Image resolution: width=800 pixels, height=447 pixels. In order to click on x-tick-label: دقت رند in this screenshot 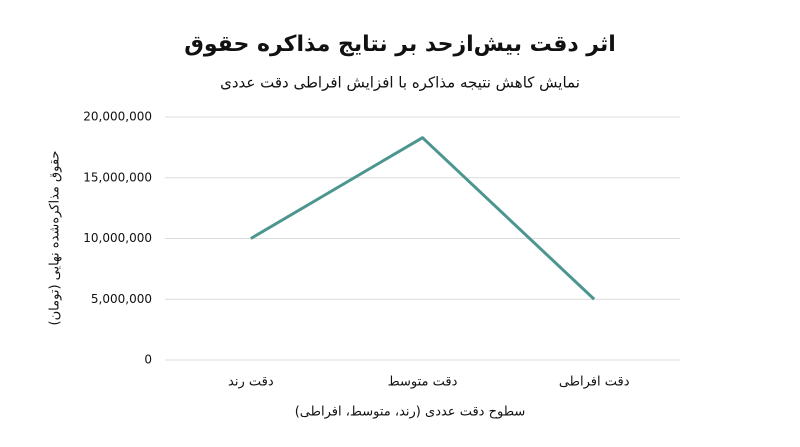, I will do `click(251, 382)`.